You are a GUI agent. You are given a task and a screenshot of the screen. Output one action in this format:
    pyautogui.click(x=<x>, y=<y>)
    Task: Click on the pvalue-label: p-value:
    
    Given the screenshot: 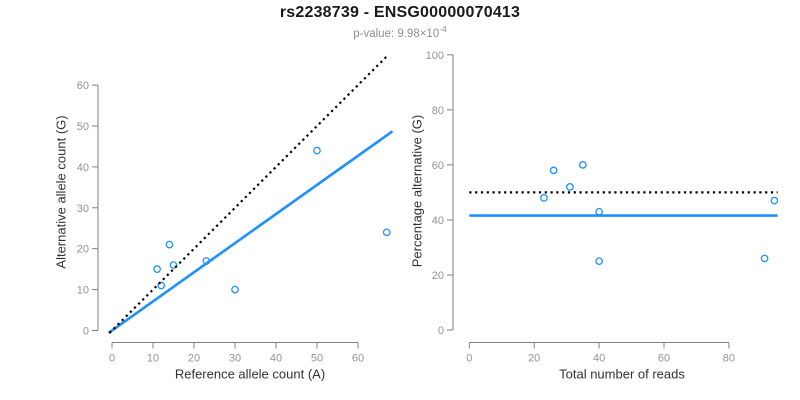 What is the action you would take?
    pyautogui.click(x=375, y=33)
    